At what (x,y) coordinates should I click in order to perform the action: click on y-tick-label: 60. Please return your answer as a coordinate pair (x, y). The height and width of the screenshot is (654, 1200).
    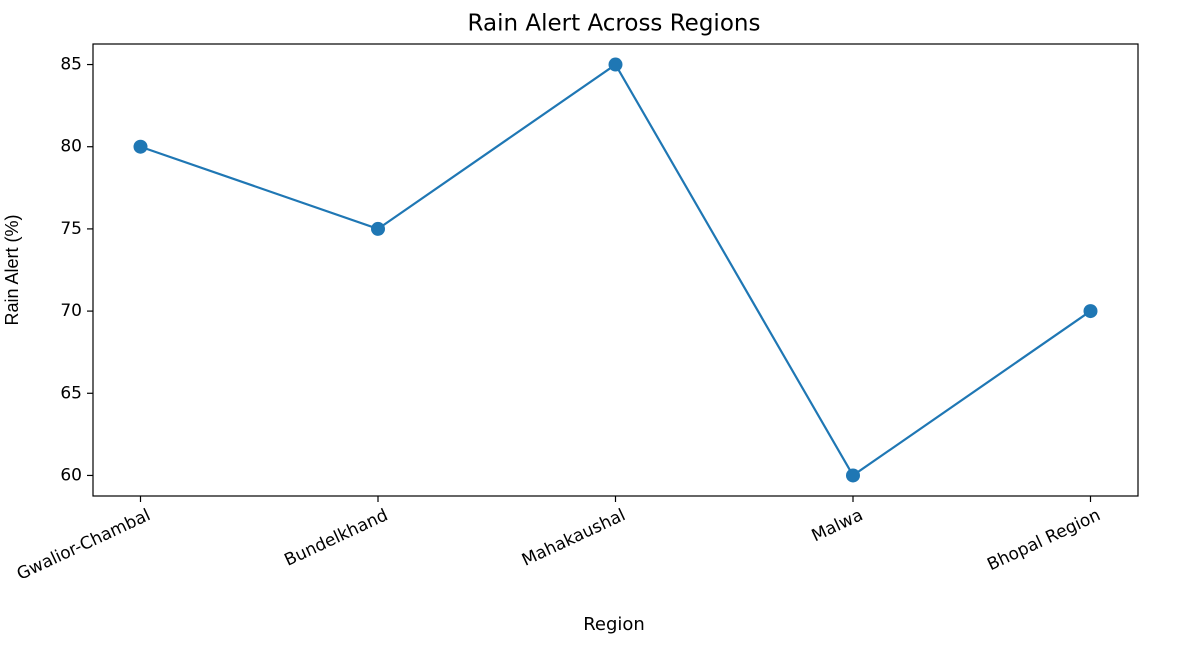
    Looking at the image, I should click on (71, 475).